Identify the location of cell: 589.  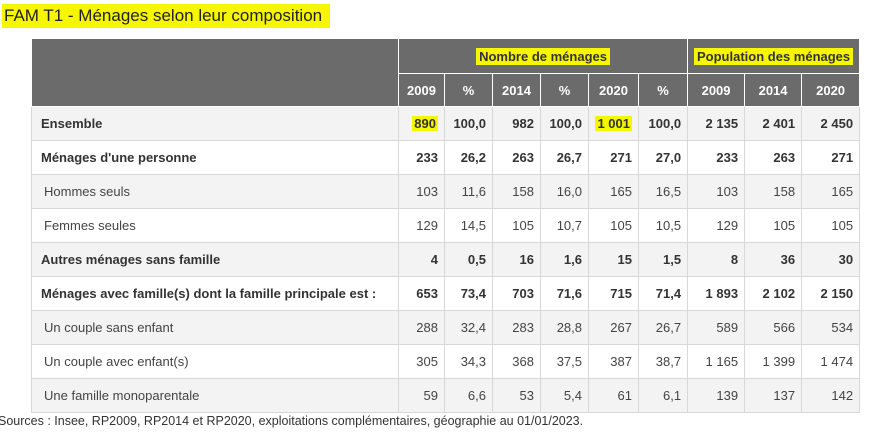
(716, 327).